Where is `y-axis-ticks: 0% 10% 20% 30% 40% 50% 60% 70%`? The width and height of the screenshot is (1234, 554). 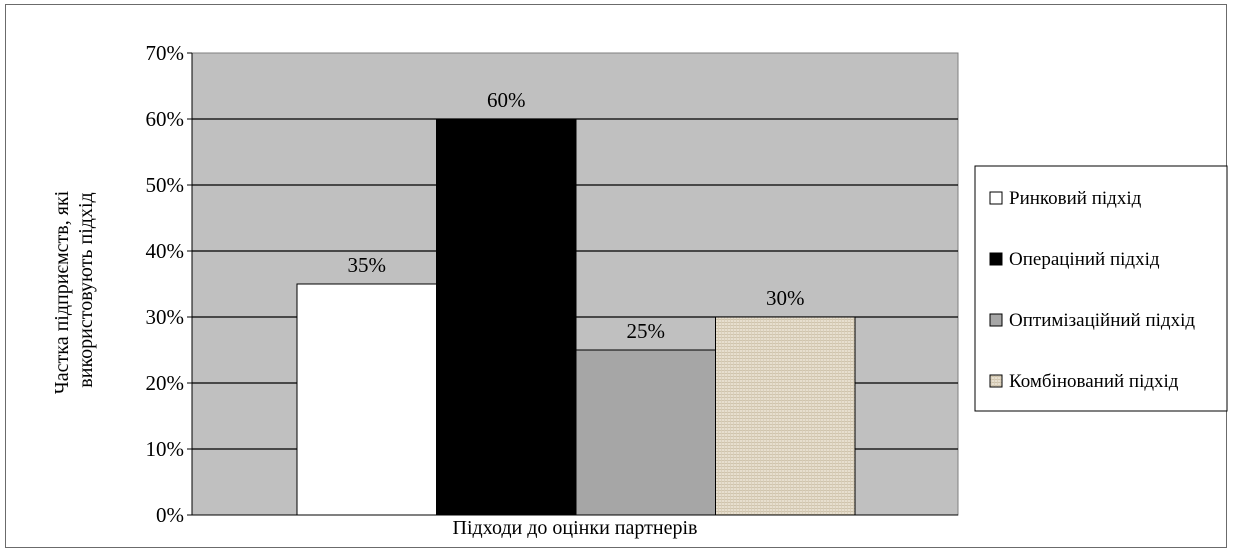 y-axis-ticks: 0% 10% 20% 30% 40% 50% 60% 70% is located at coordinates (169, 284).